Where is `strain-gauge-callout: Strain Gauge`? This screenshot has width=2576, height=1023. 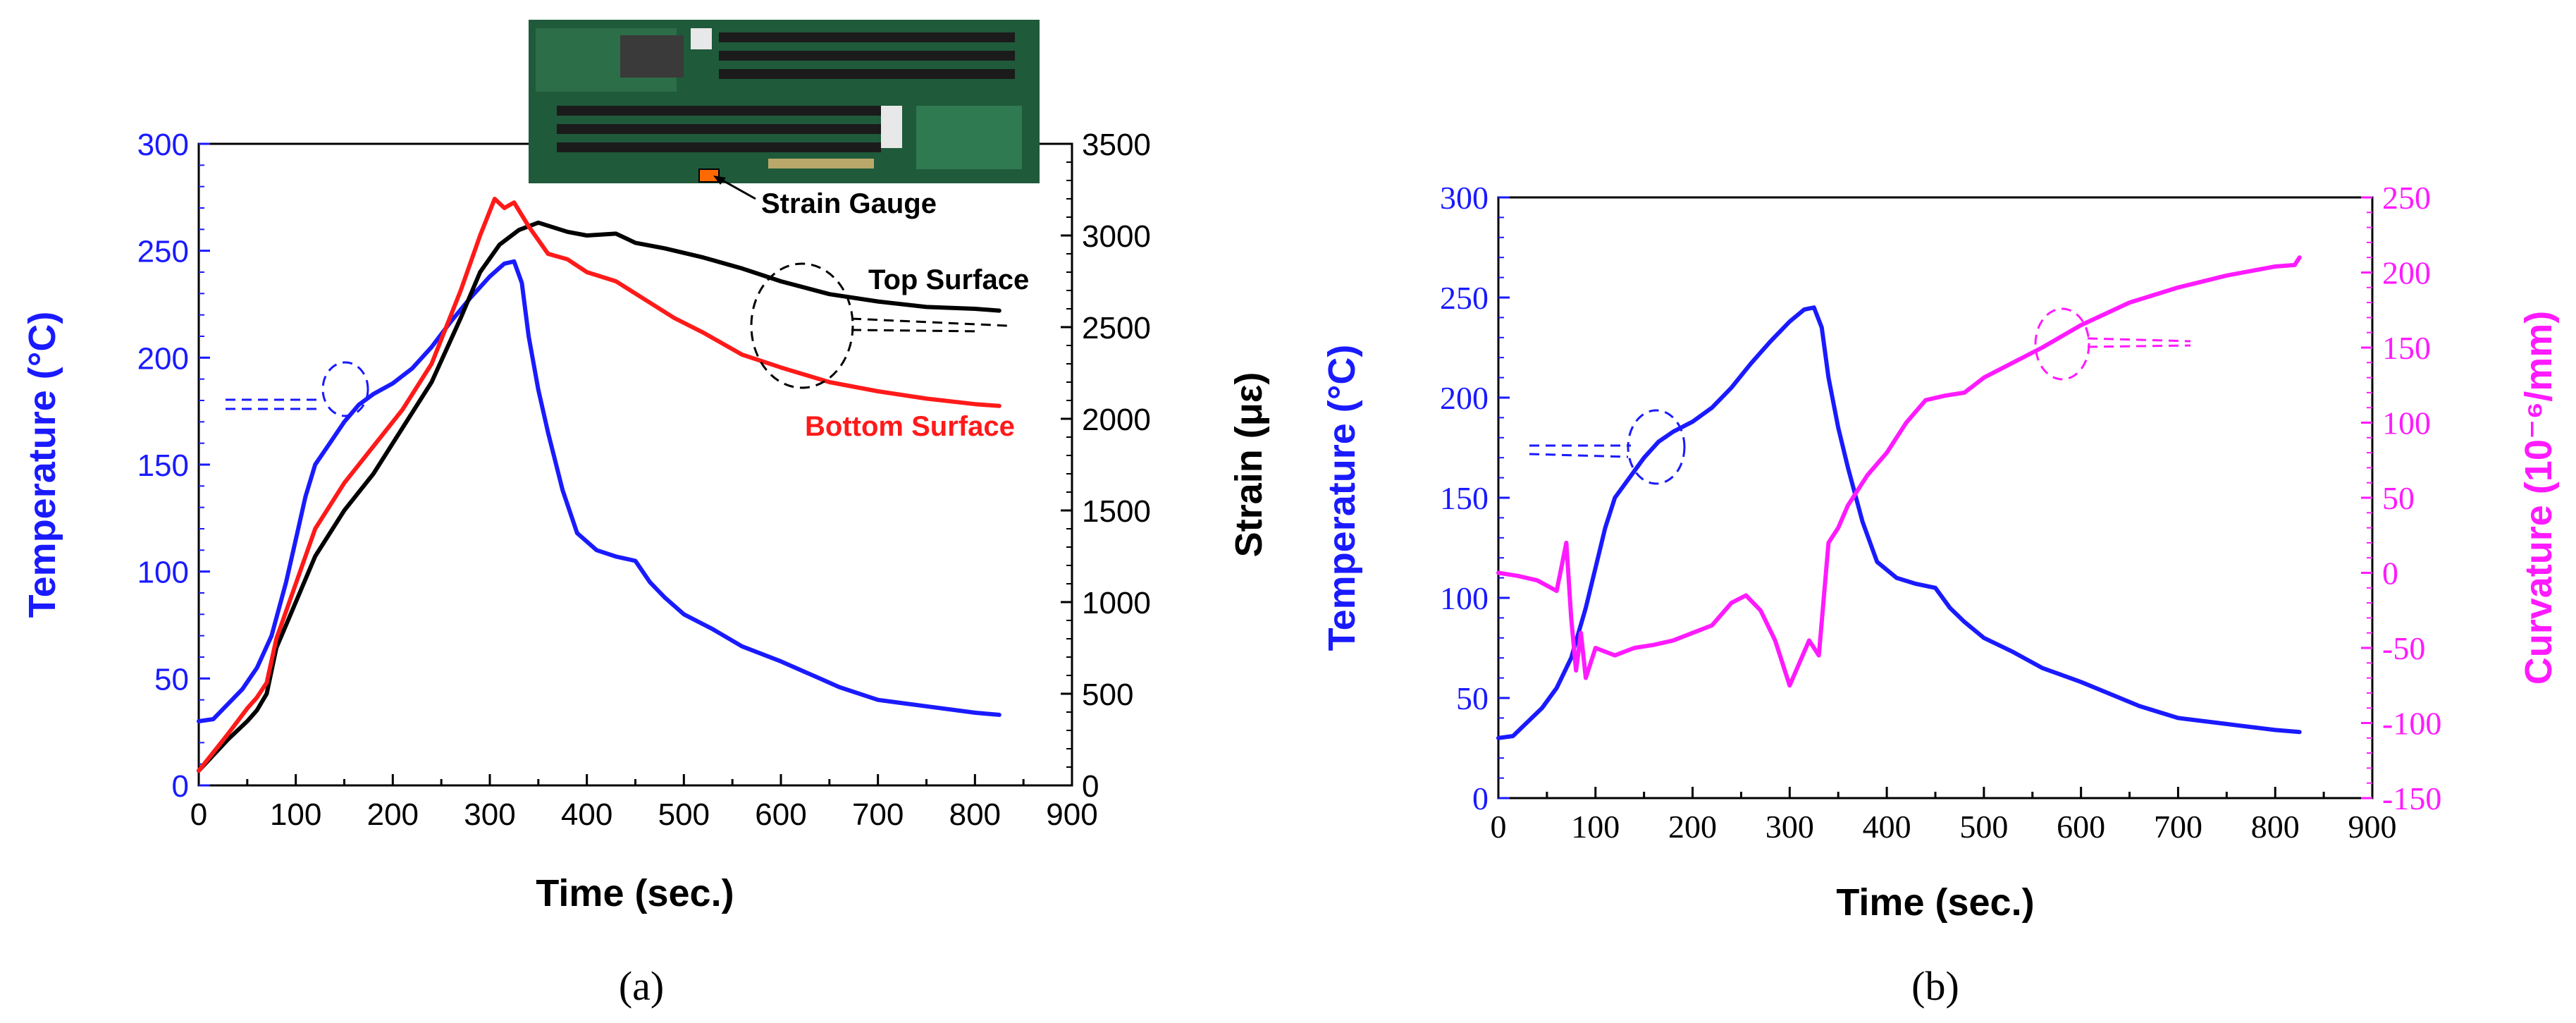
strain-gauge-callout: Strain Gauge is located at coordinates (825, 197).